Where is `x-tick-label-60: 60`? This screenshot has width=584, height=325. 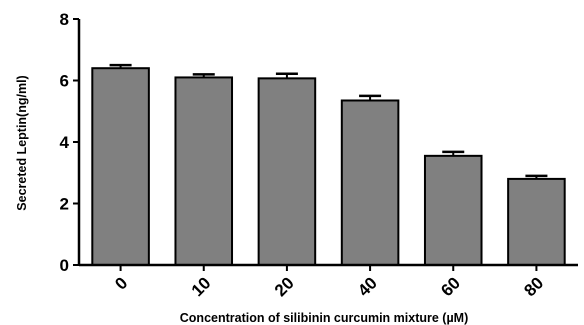 x-tick-label-60: 60 is located at coordinates (450, 286).